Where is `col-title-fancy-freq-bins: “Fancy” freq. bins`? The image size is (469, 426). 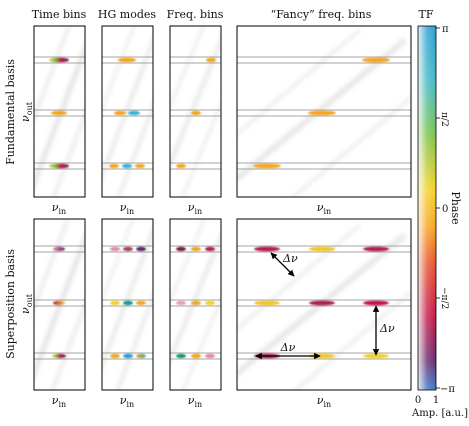
col-title-fancy-freq-bins: “Fancy” freq. bins is located at coordinates (321, 14).